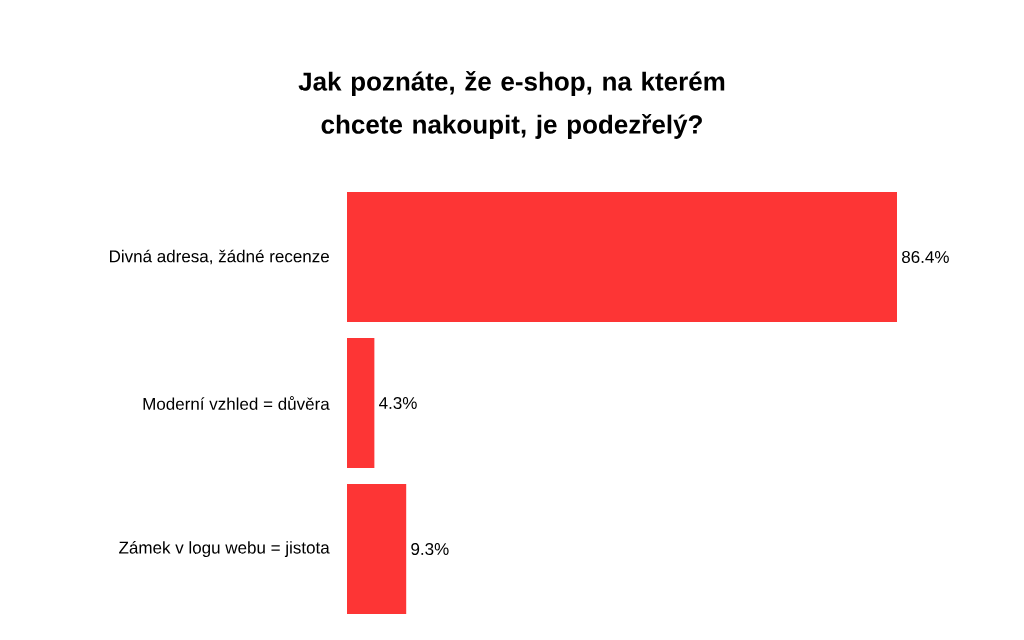 This screenshot has height=640, width=1024. I want to click on data-label: 9.3%, so click(430, 549).